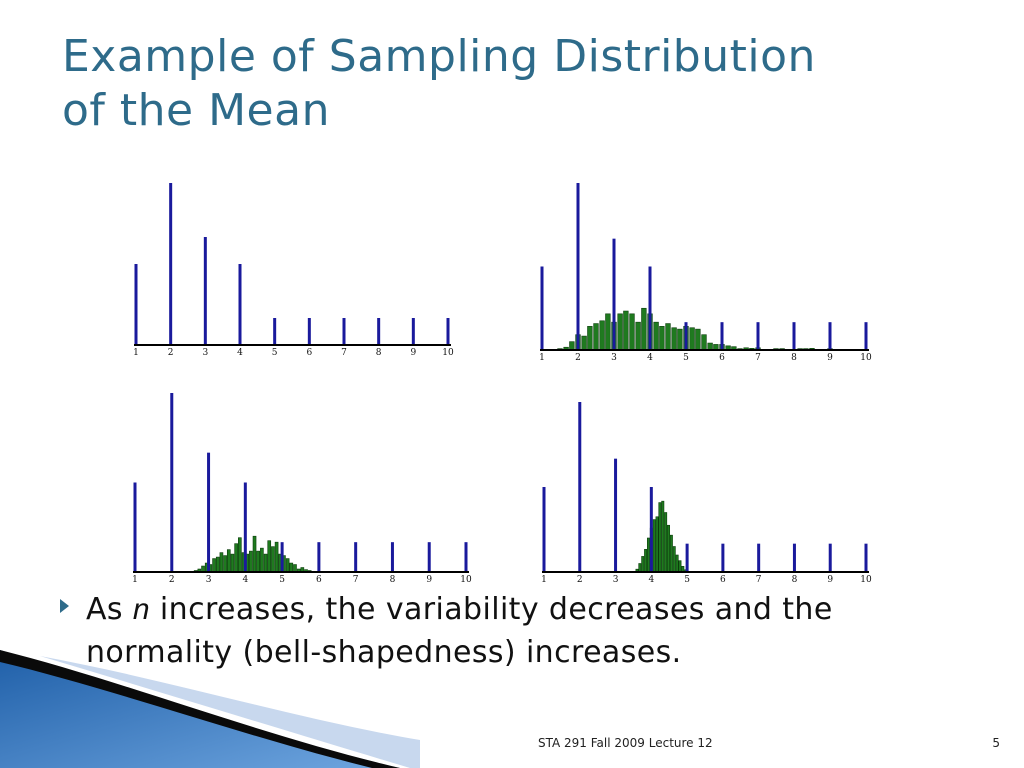  What do you see at coordinates (625, 743) in the screenshot?
I see `footer-text: STA 291 Fall 2009 Lecture 12` at bounding box center [625, 743].